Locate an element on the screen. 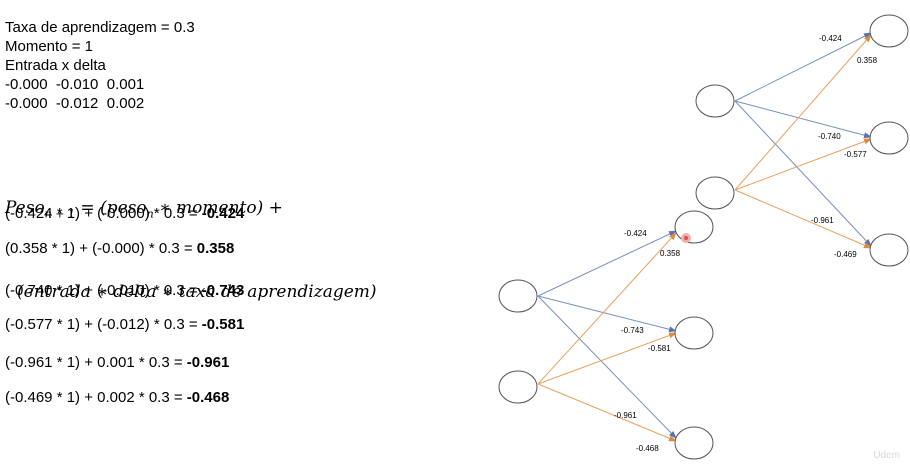 The height and width of the screenshot is (467, 910). weight-label: -0.468 is located at coordinates (647, 448).